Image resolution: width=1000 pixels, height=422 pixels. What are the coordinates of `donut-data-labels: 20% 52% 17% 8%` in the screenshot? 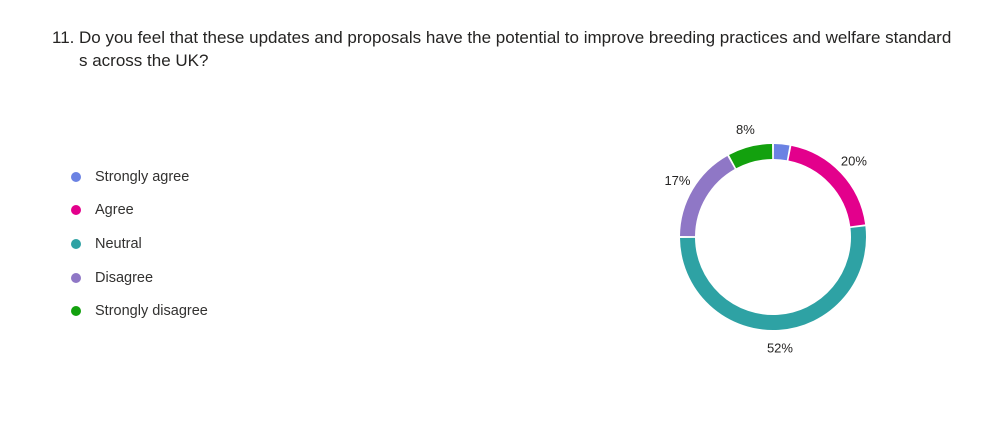 It's located at (765, 238).